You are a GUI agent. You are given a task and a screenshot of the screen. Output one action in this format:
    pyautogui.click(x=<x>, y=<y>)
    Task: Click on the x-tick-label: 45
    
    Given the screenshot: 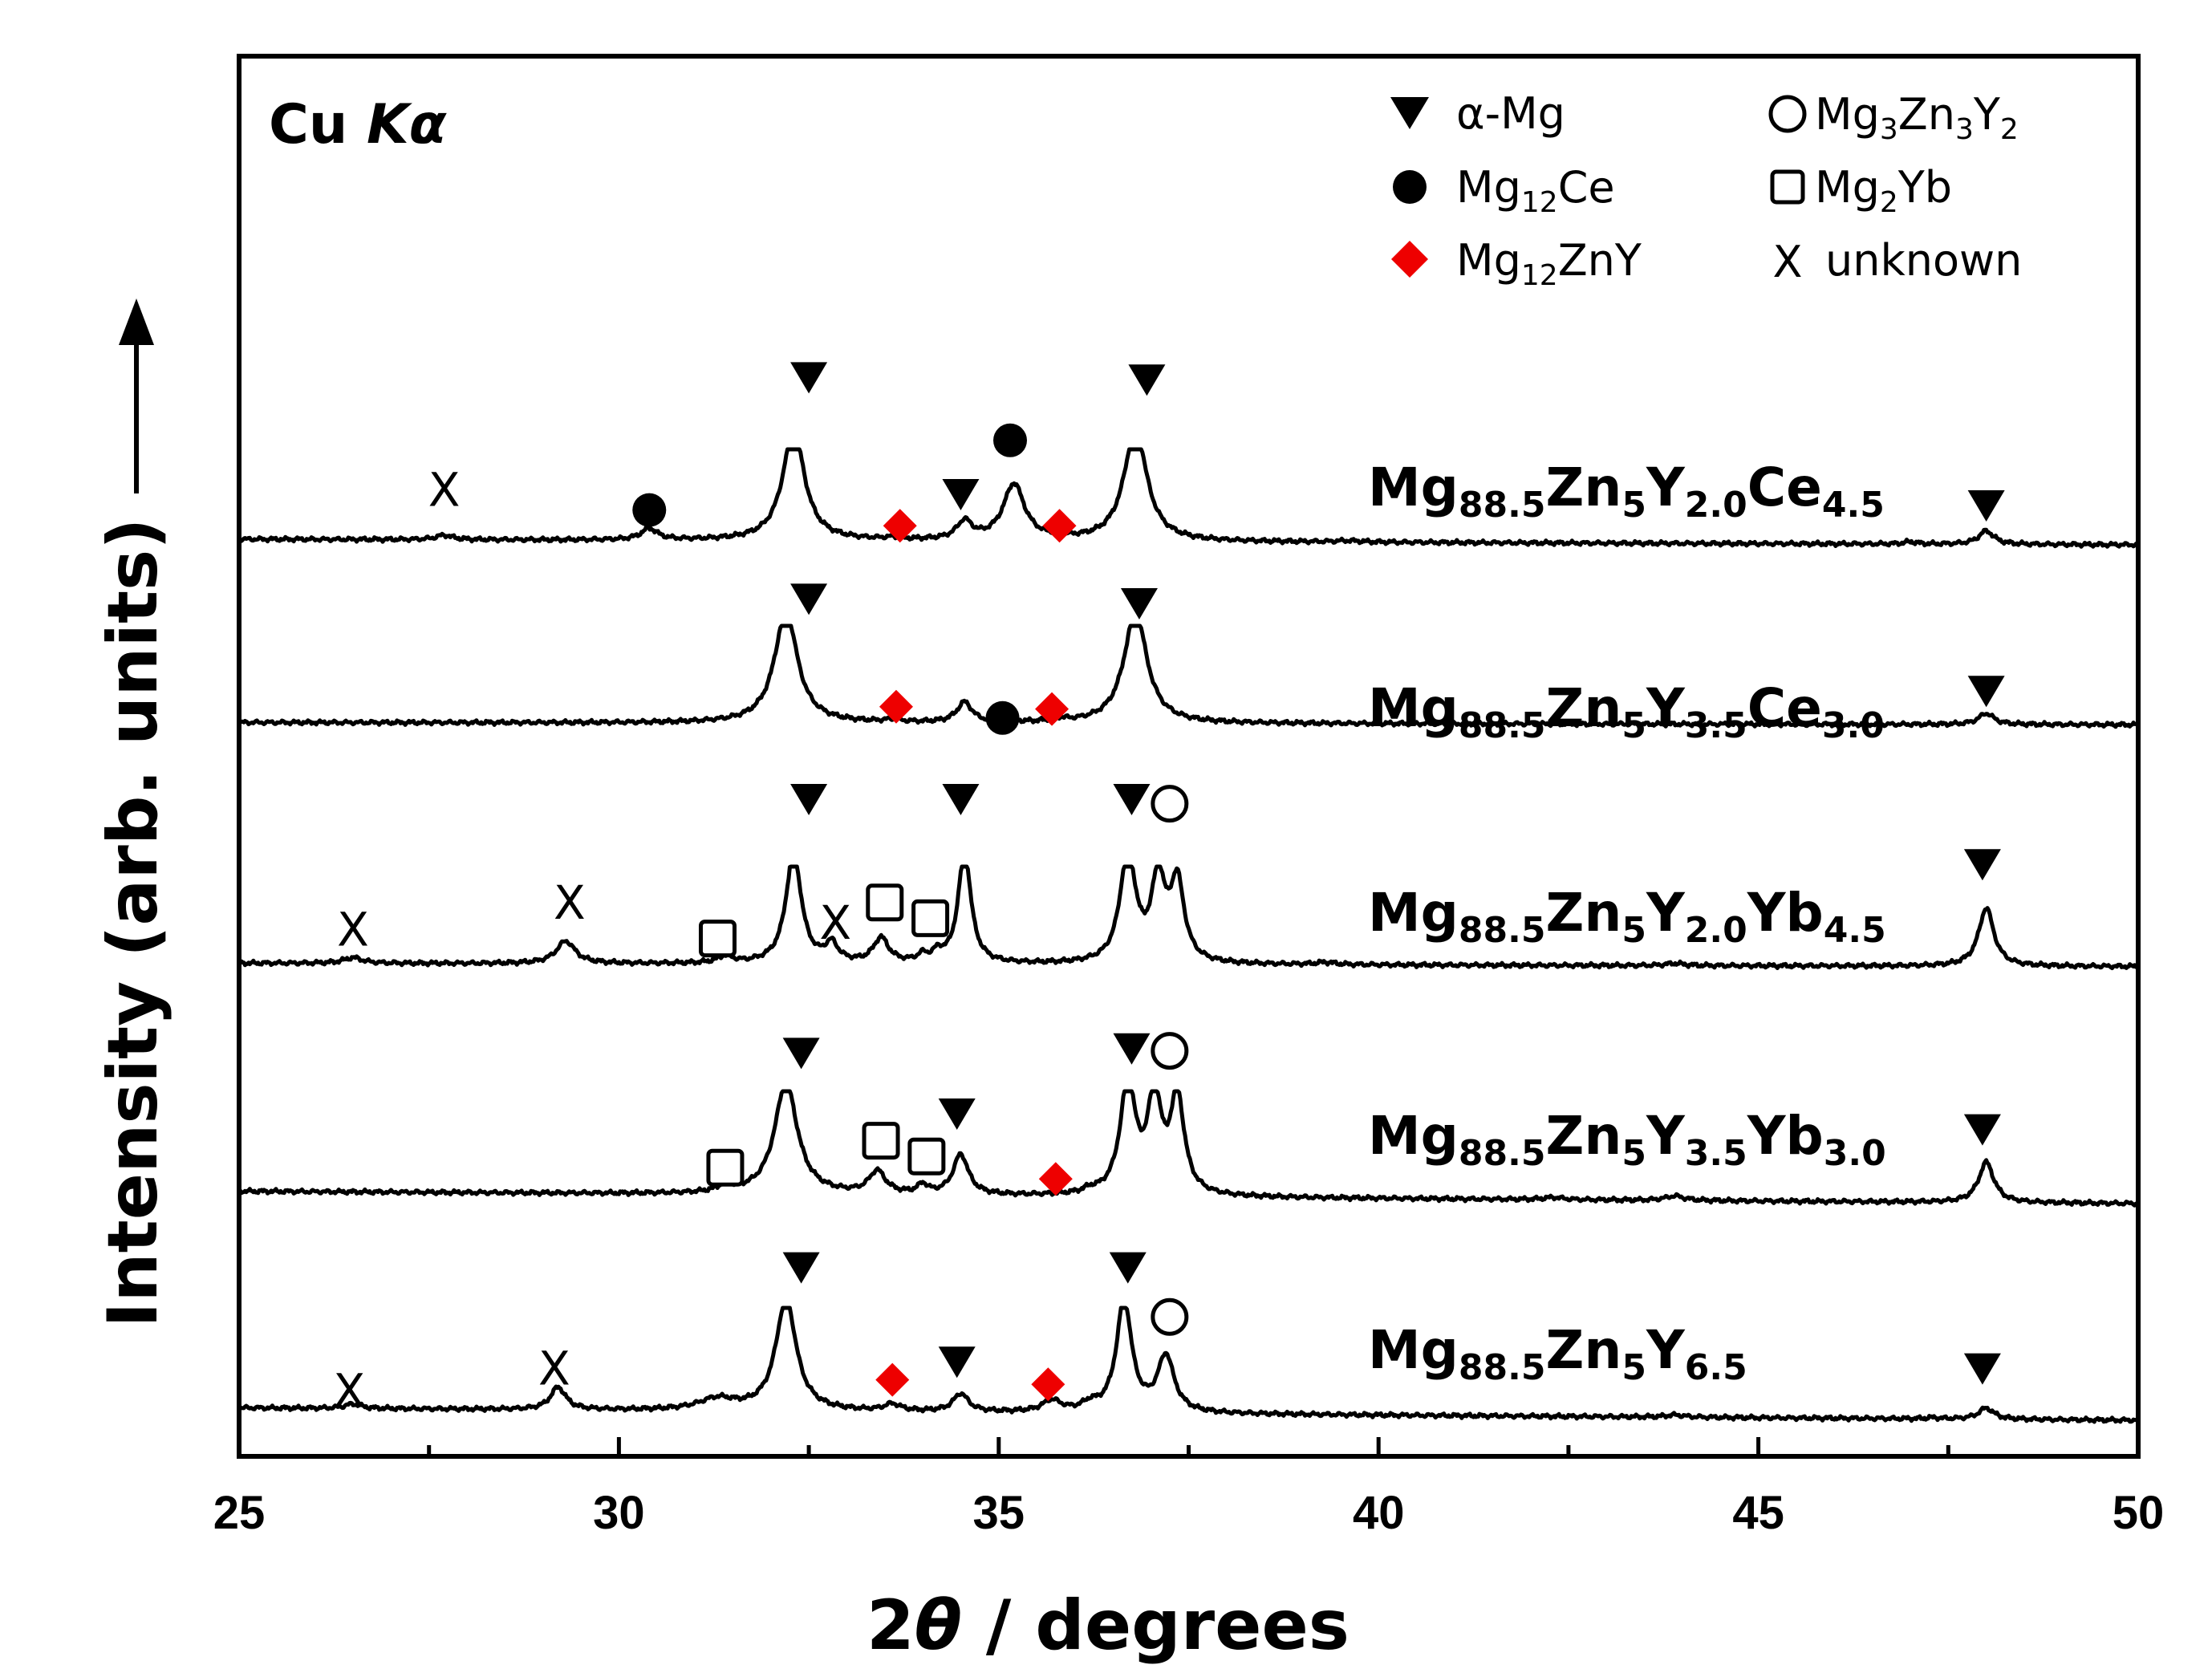 What is the action you would take?
    pyautogui.click(x=1758, y=1513)
    